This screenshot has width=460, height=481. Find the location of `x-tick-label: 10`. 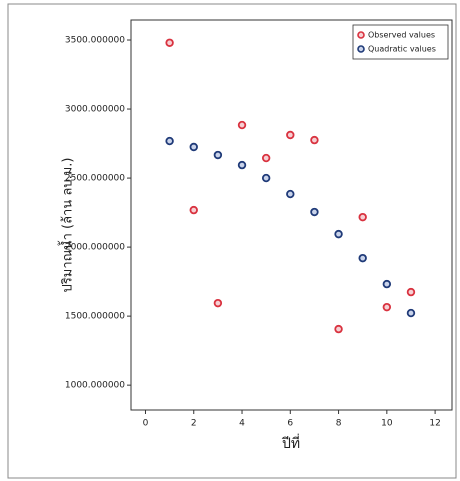

x-tick-label: 10 is located at coordinates (387, 424).